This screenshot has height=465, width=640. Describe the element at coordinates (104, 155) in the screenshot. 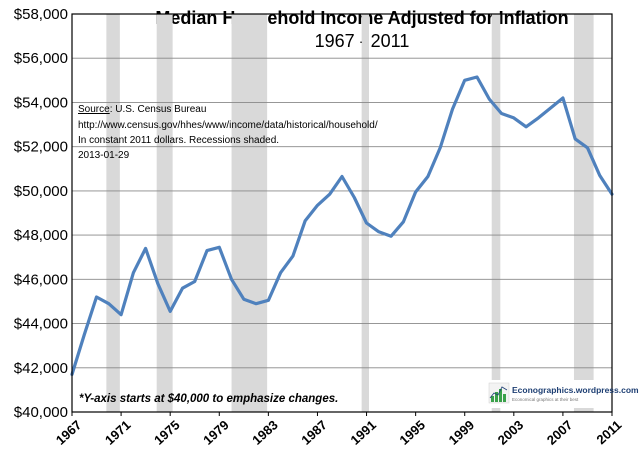

I see `source-date: 2013-01-29` at that location.